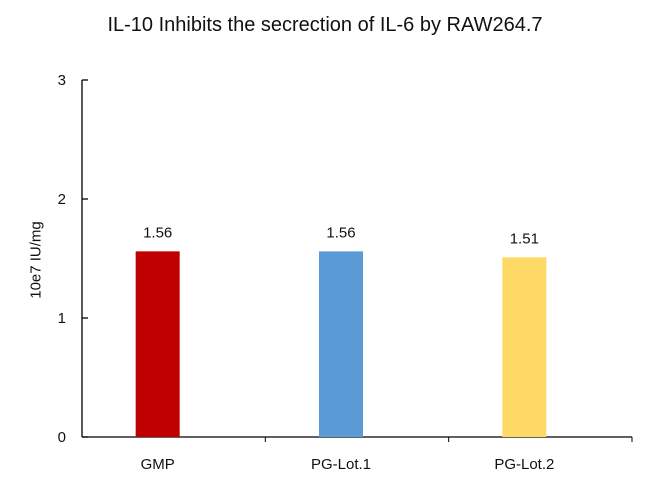 This screenshot has height=485, width=650. What do you see at coordinates (62, 318) in the screenshot?
I see `y-tick-label: 1` at bounding box center [62, 318].